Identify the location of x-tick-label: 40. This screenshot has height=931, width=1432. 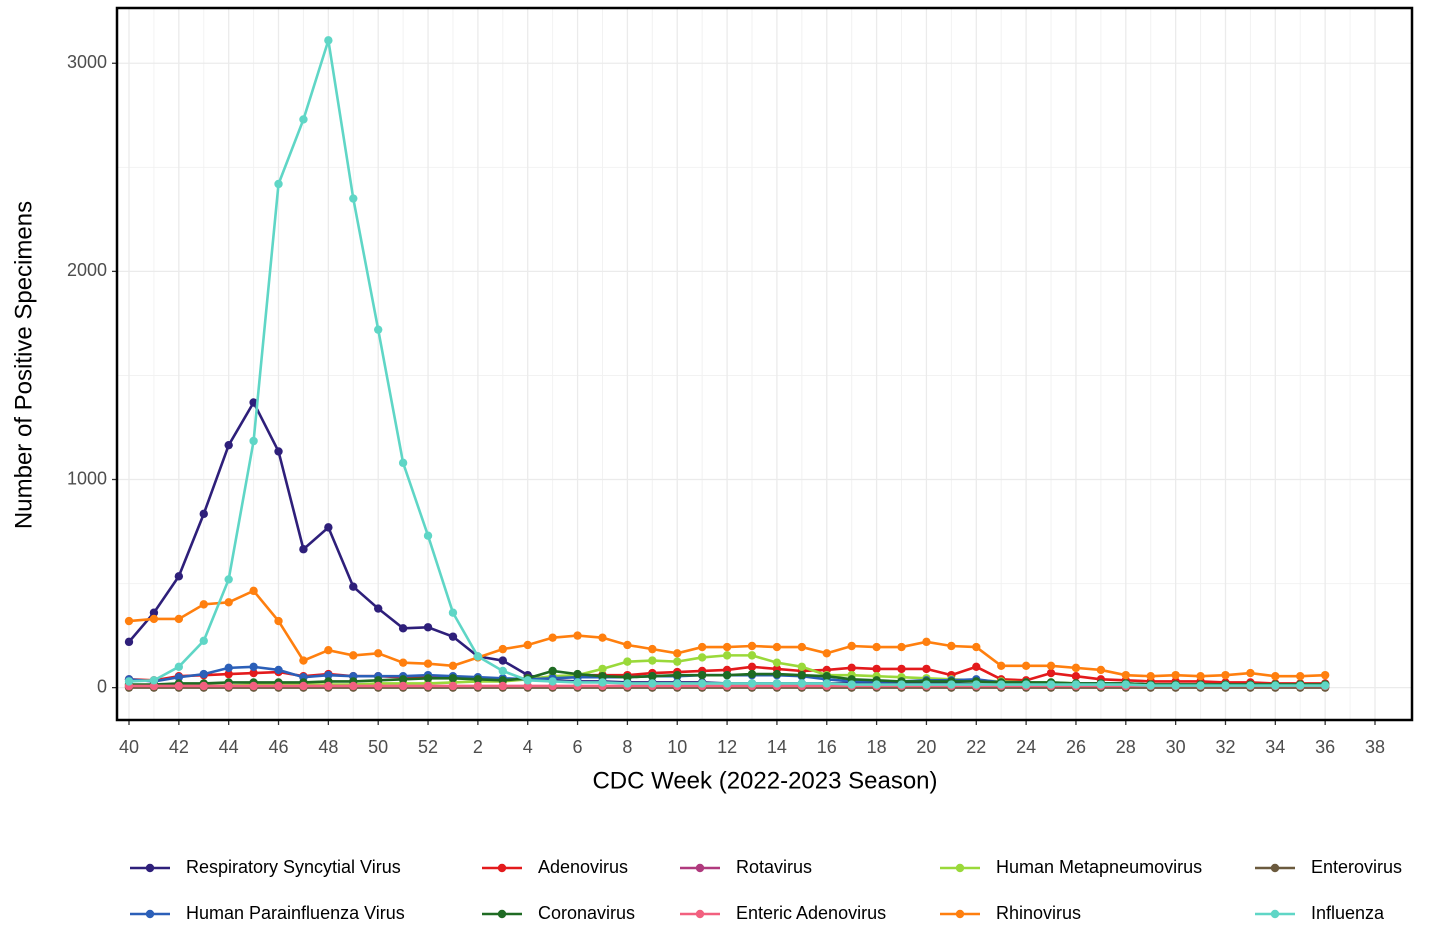
(129, 747).